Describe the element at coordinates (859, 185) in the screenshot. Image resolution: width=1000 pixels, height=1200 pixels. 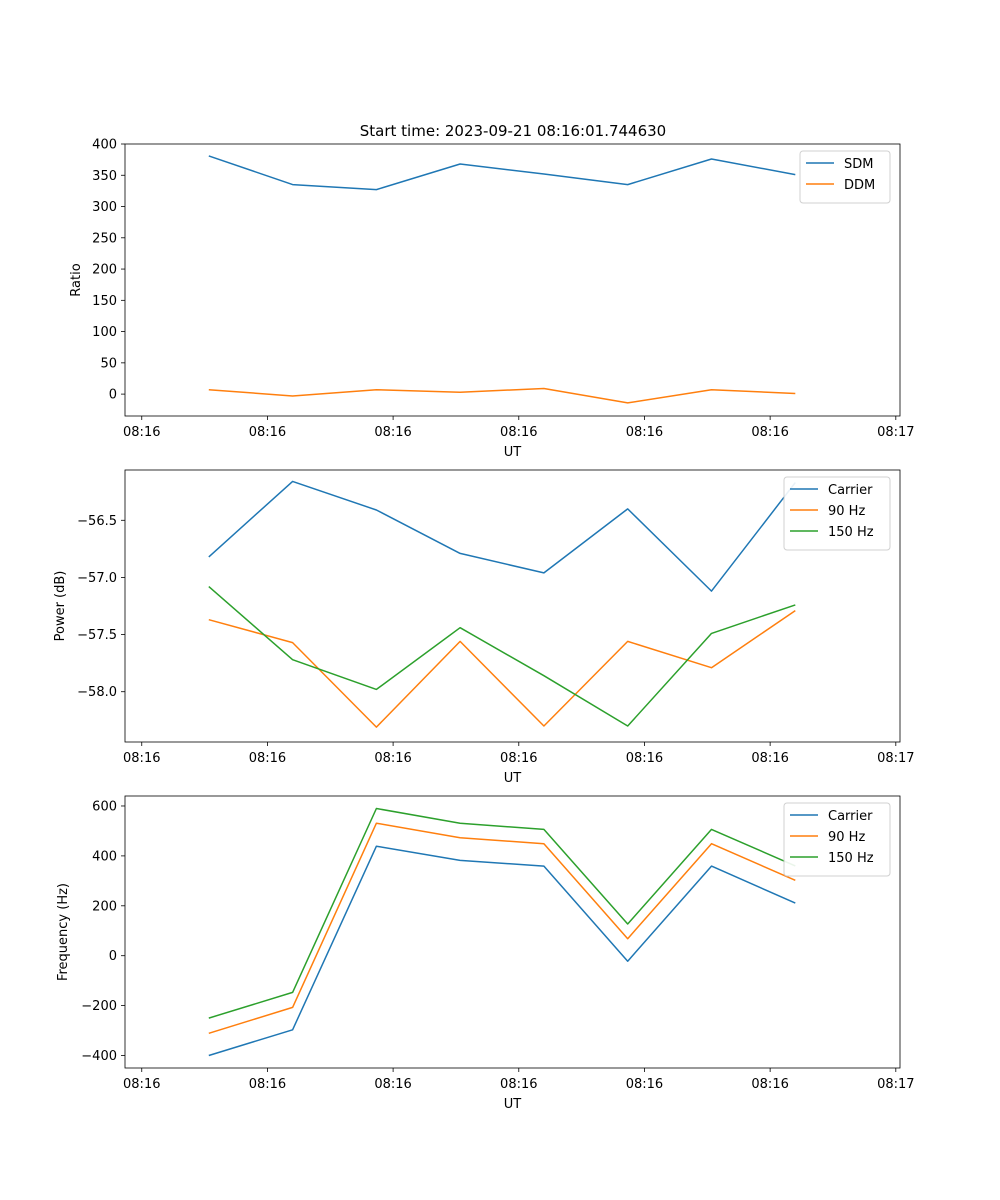
I see `legend-label-ddm: DDM` at that location.